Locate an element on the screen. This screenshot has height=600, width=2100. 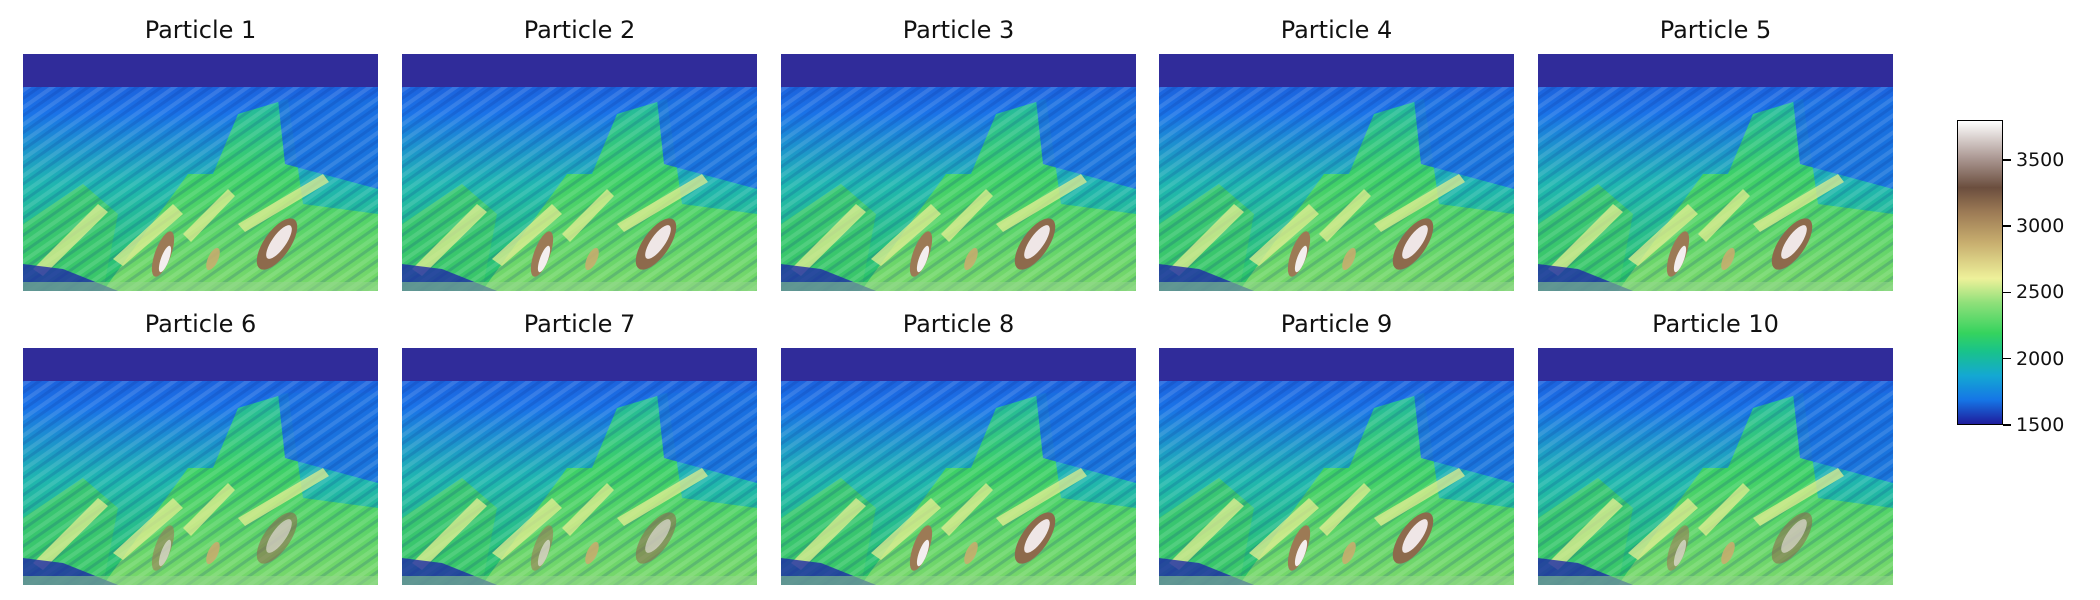
panel-title: Particle 8 is located at coordinates (958, 324).